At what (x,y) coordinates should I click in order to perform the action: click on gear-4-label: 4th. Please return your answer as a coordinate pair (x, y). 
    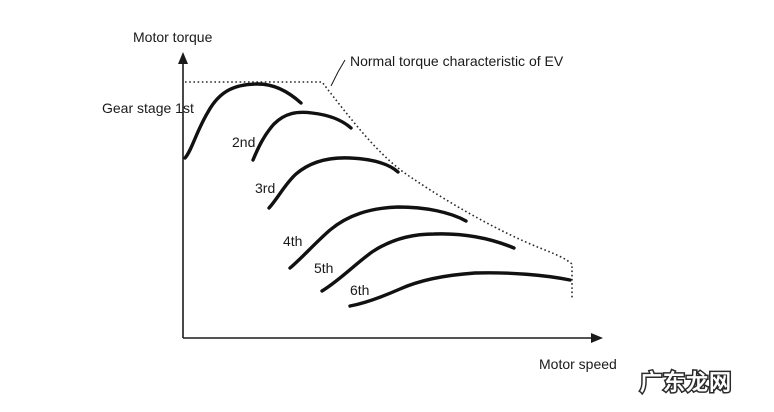
    Looking at the image, I should click on (292, 241).